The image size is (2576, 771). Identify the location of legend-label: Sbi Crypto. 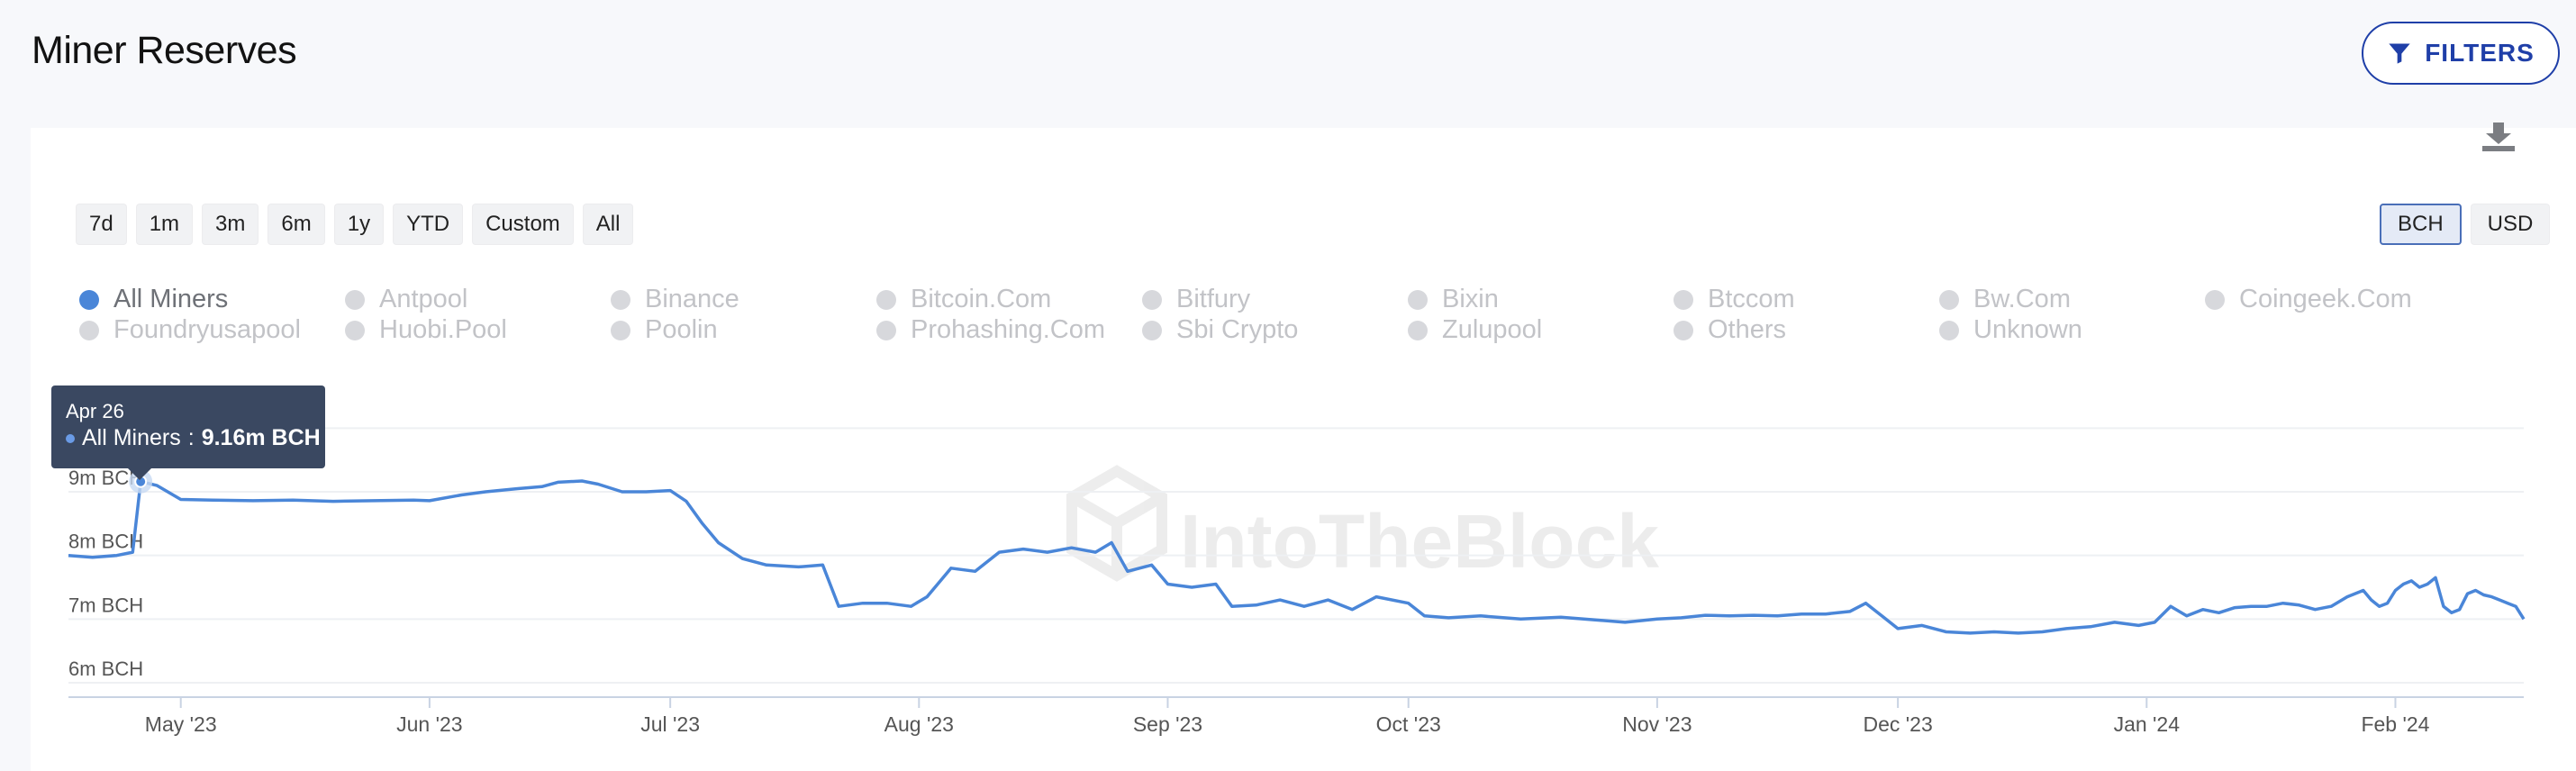
(1237, 329).